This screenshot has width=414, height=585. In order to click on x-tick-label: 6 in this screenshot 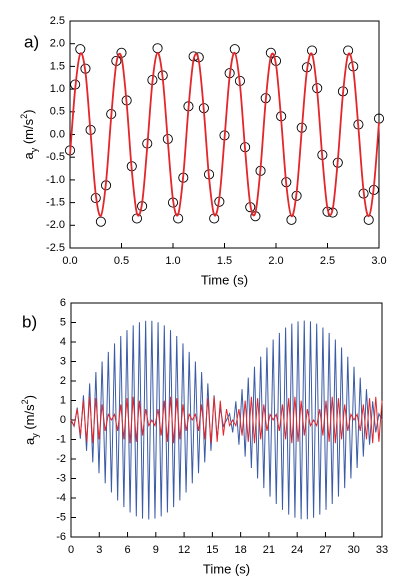, I will do `click(127, 550)`.